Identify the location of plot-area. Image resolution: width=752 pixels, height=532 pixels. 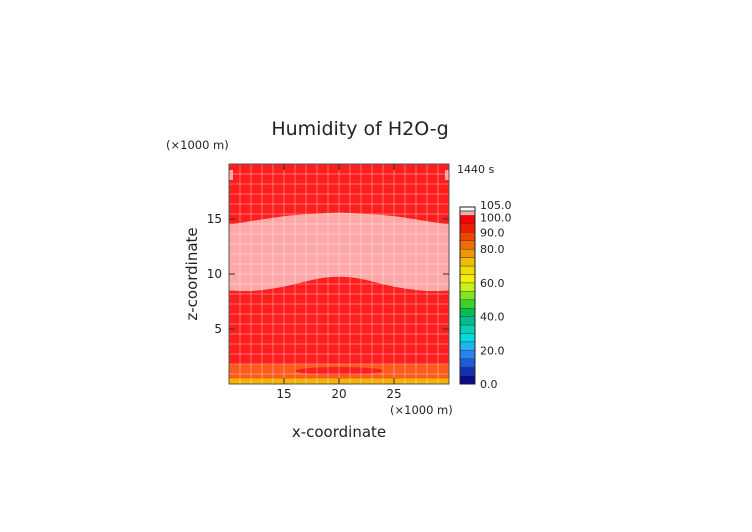
(339, 274).